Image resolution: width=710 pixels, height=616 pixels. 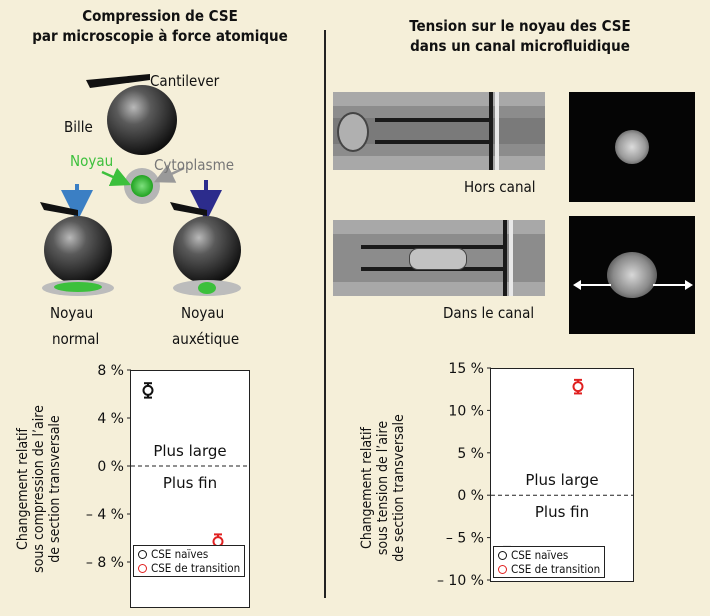 What do you see at coordinates (632, 147) in the screenshot?
I see `micrograph-fluo-outside` at bounding box center [632, 147].